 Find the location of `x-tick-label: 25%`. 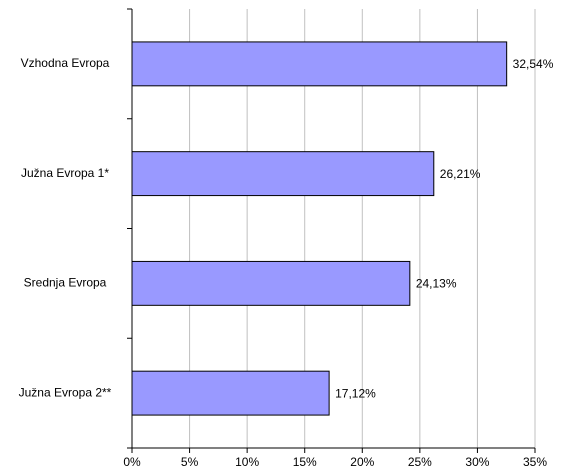

x-tick-label: 25% is located at coordinates (420, 462).